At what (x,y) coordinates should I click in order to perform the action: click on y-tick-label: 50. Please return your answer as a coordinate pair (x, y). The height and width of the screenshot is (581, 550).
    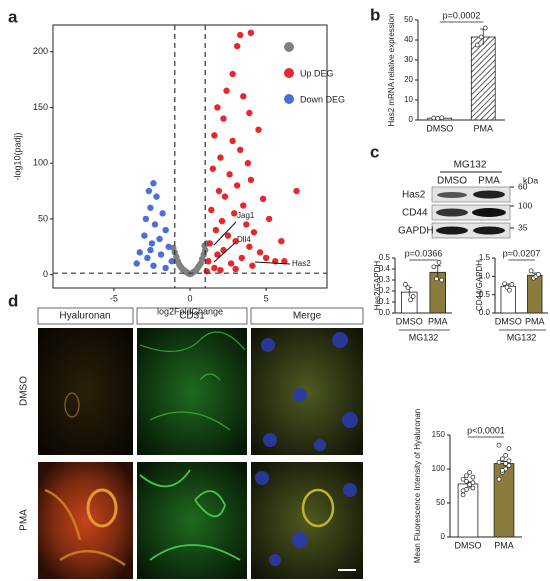
    Looking at the image, I should click on (43, 218).